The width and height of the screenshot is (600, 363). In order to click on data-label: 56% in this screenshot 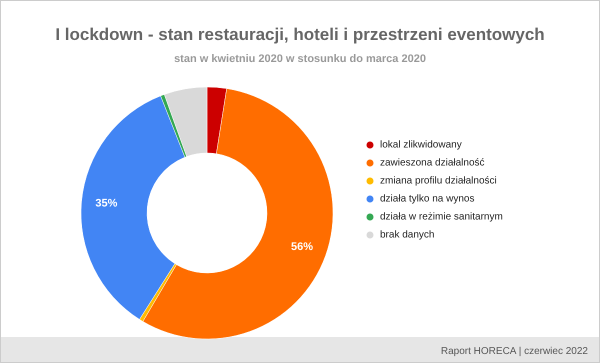, I will do `click(302, 247)`.